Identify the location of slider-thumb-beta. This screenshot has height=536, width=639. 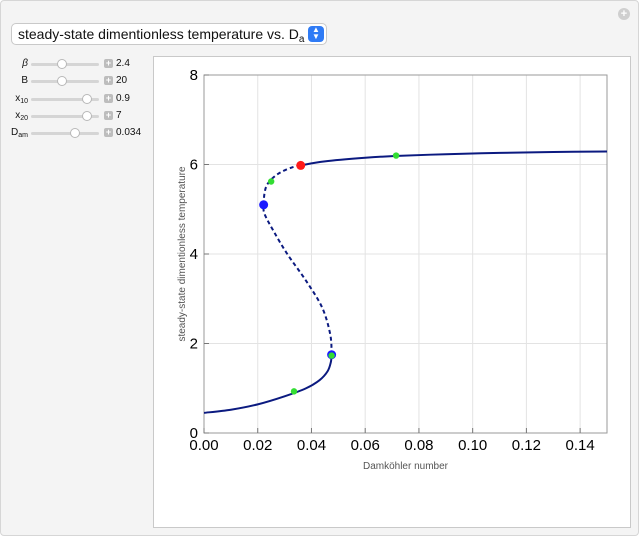
(61, 64).